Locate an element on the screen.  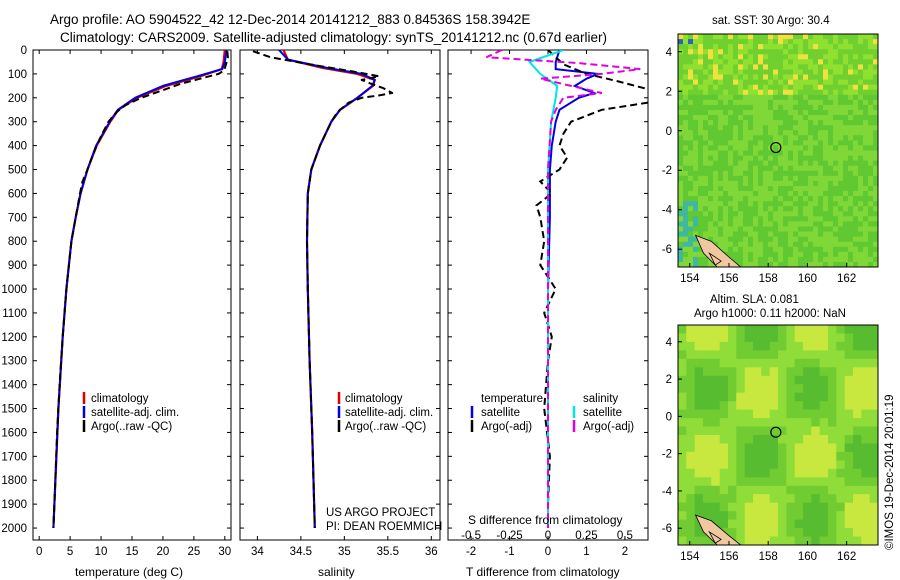
x-tick-label: 160 is located at coordinates (807, 557).